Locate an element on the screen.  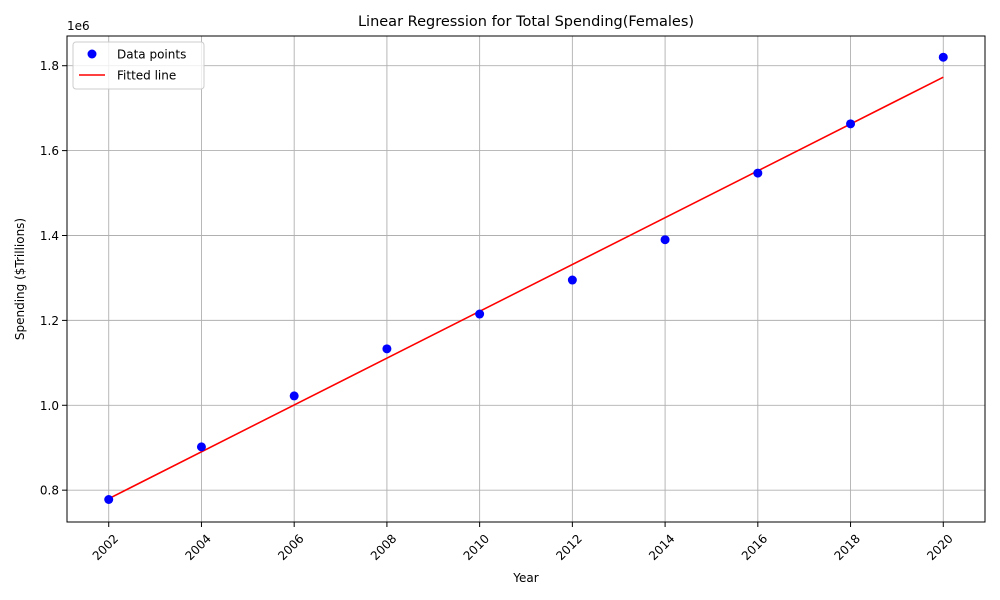
y-tick-label: 0.8 is located at coordinates (49, 491).